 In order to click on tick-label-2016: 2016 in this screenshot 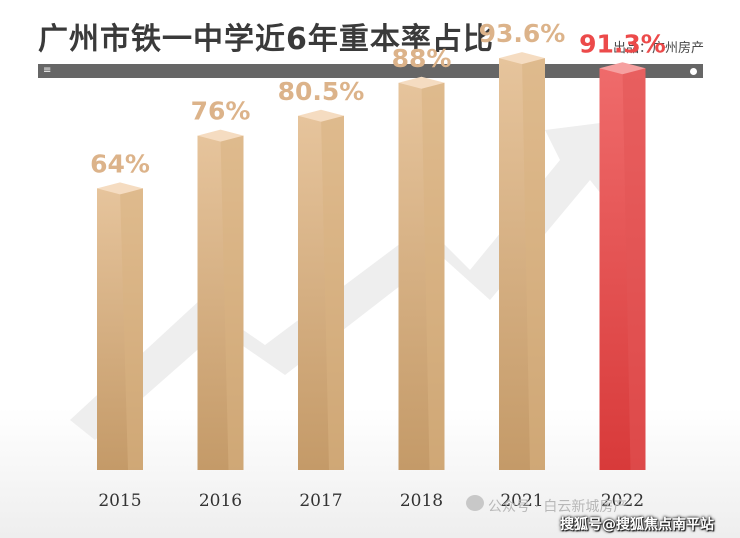, I will do `click(220, 501)`.